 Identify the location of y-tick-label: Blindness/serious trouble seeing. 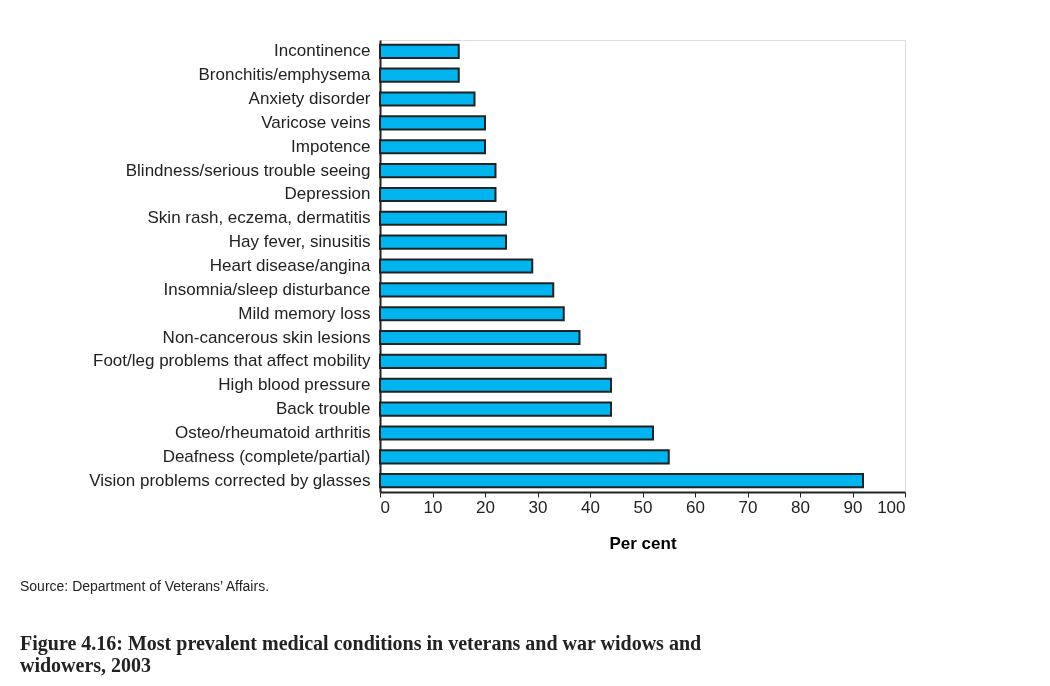
(248, 170).